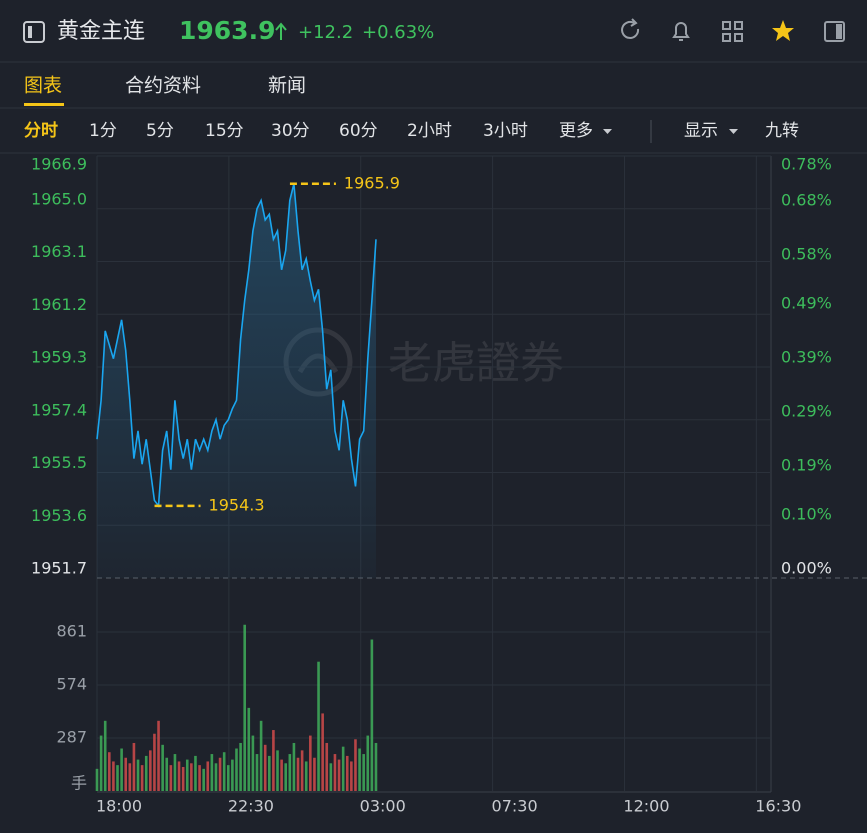 Image resolution: width=867 pixels, height=833 pixels. What do you see at coordinates (237, 504) in the screenshot?
I see `low-label: 1954.3` at bounding box center [237, 504].